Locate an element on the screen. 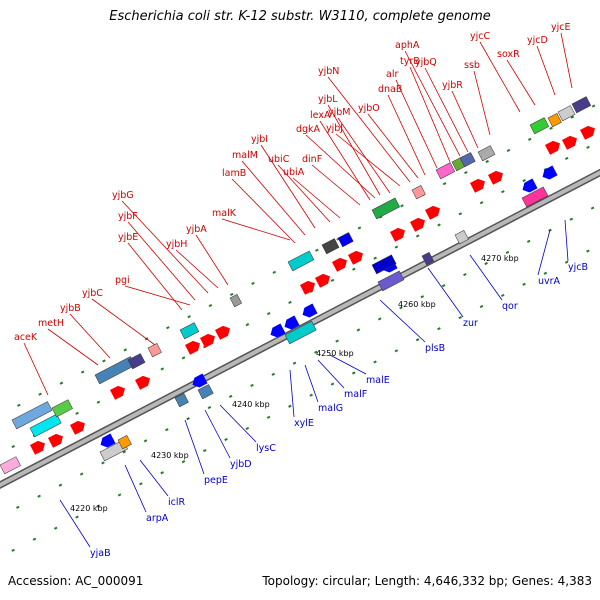 This screenshot has height=600, width=600. gene-label: yjbE is located at coordinates (128, 237).